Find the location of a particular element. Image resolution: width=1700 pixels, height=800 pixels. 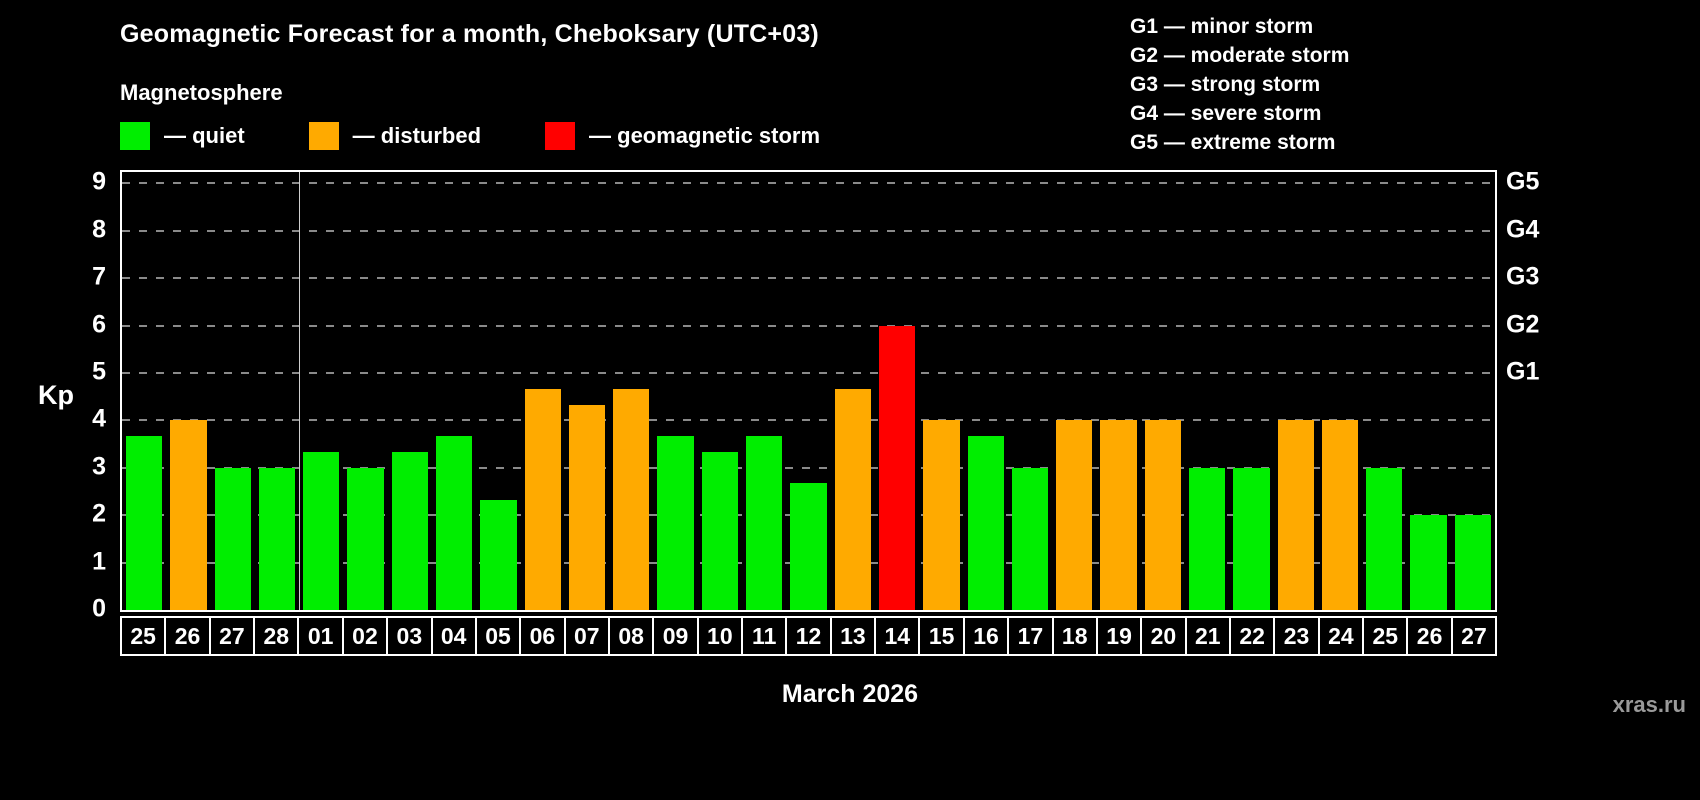

legend-item-quiet: — quiet is located at coordinates (182, 136).